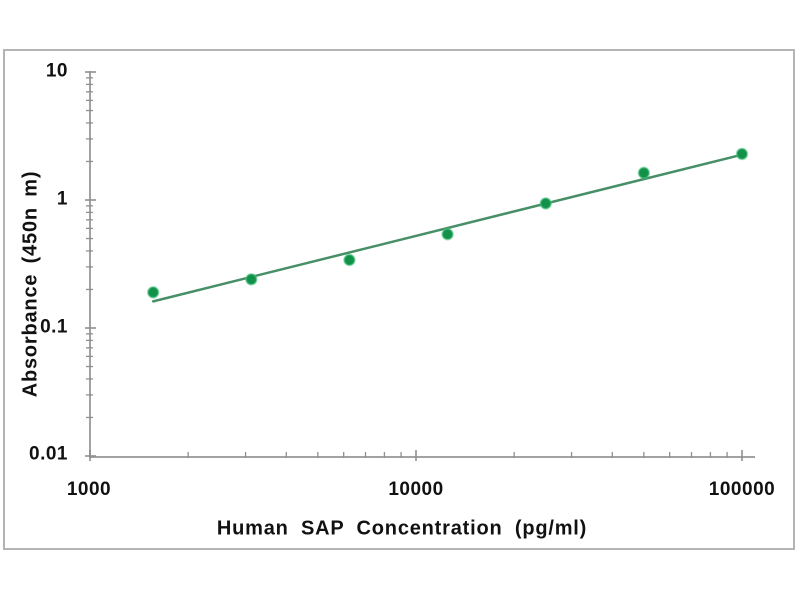 Image resolution: width=800 pixels, height=600 pixels. Describe the element at coordinates (402, 528) in the screenshot. I see `x-axis-title: Human SAP Concentration (pg/ml)` at that location.